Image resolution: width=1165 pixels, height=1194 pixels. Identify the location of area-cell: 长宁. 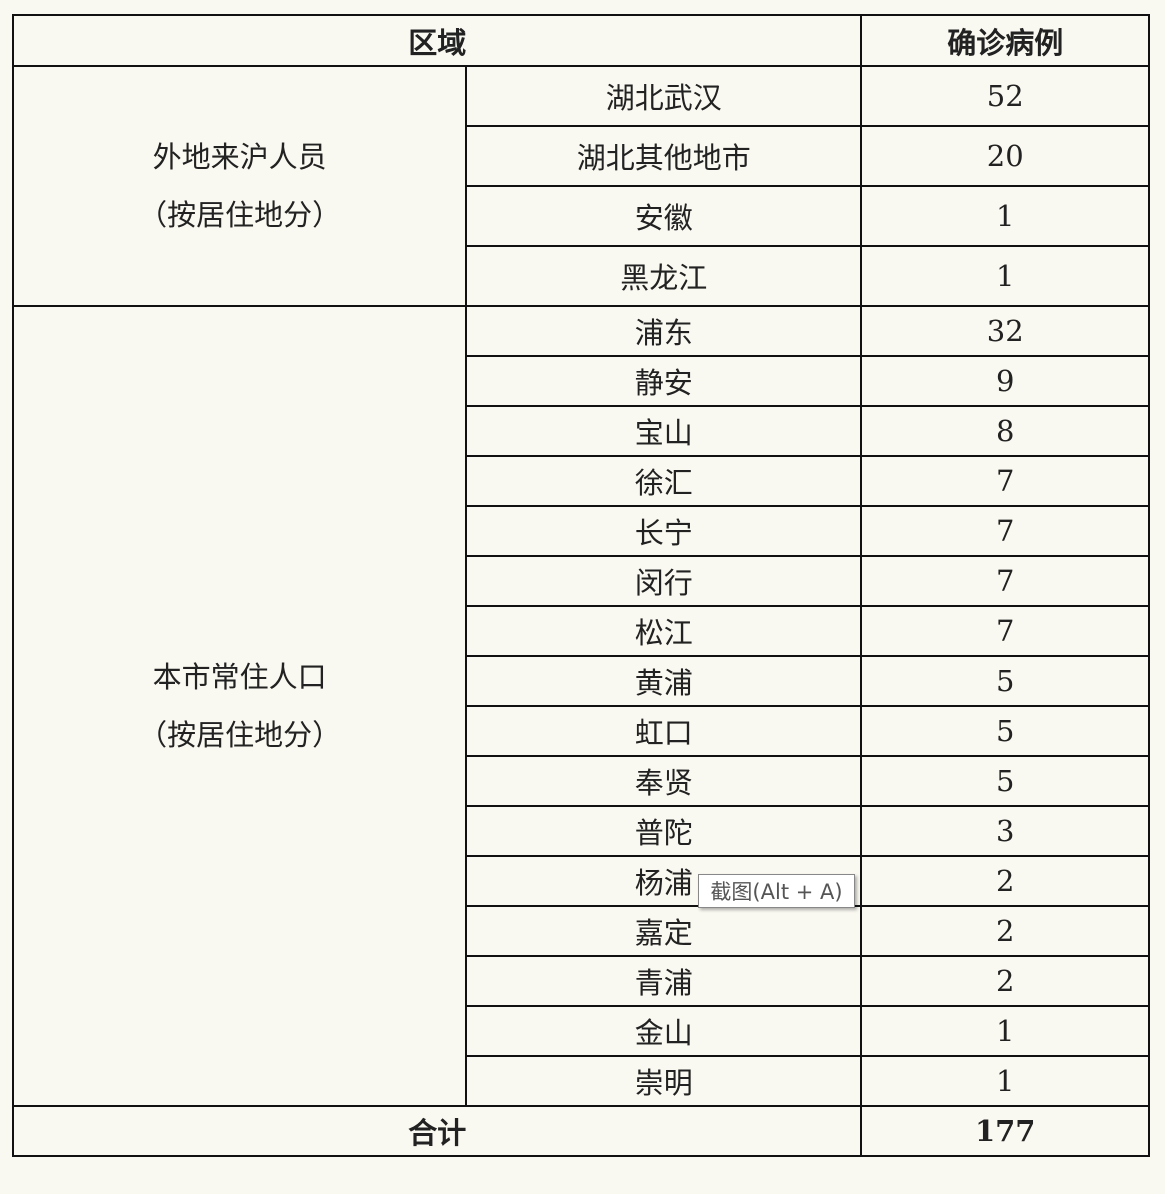
(664, 531).